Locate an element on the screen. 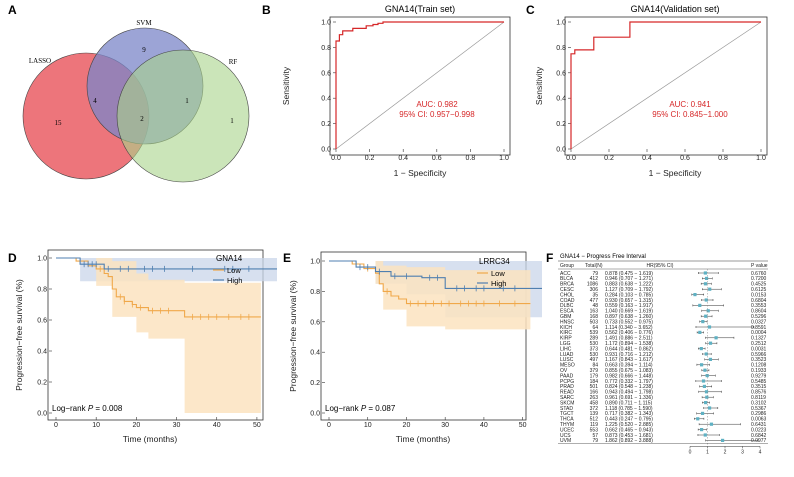 The image size is (794, 477). forest-row-p: 0.5296 is located at coordinates (759, 317).